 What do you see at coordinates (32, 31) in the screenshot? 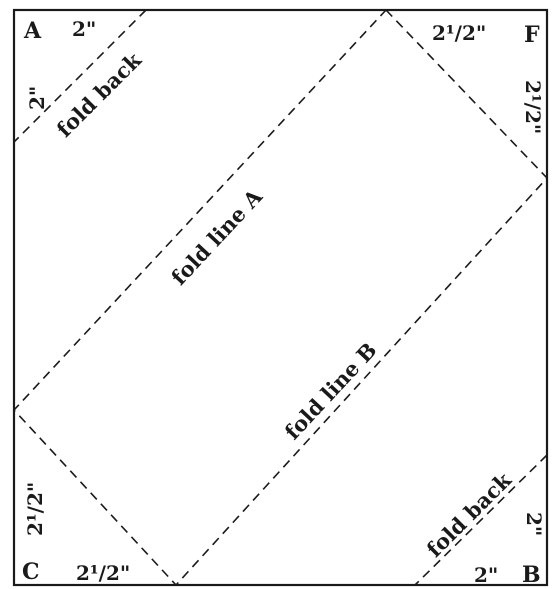
I see `corner-label-a: A` at bounding box center [32, 31].